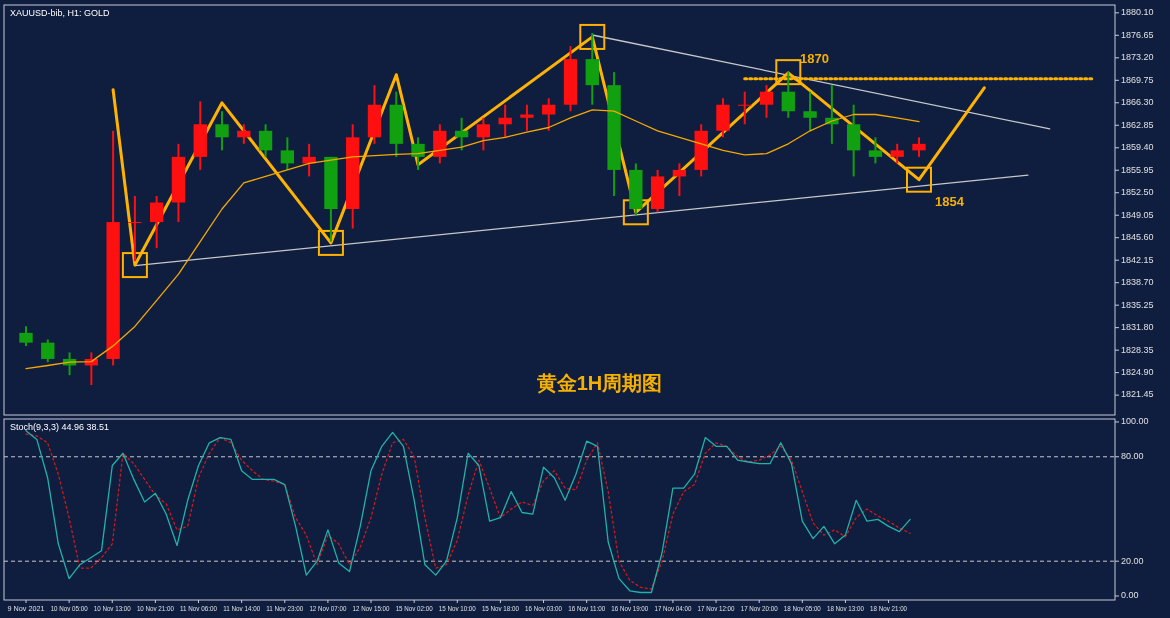 The height and width of the screenshot is (618, 1170). I want to click on y-tick-label: 1838.70, so click(1137, 282).